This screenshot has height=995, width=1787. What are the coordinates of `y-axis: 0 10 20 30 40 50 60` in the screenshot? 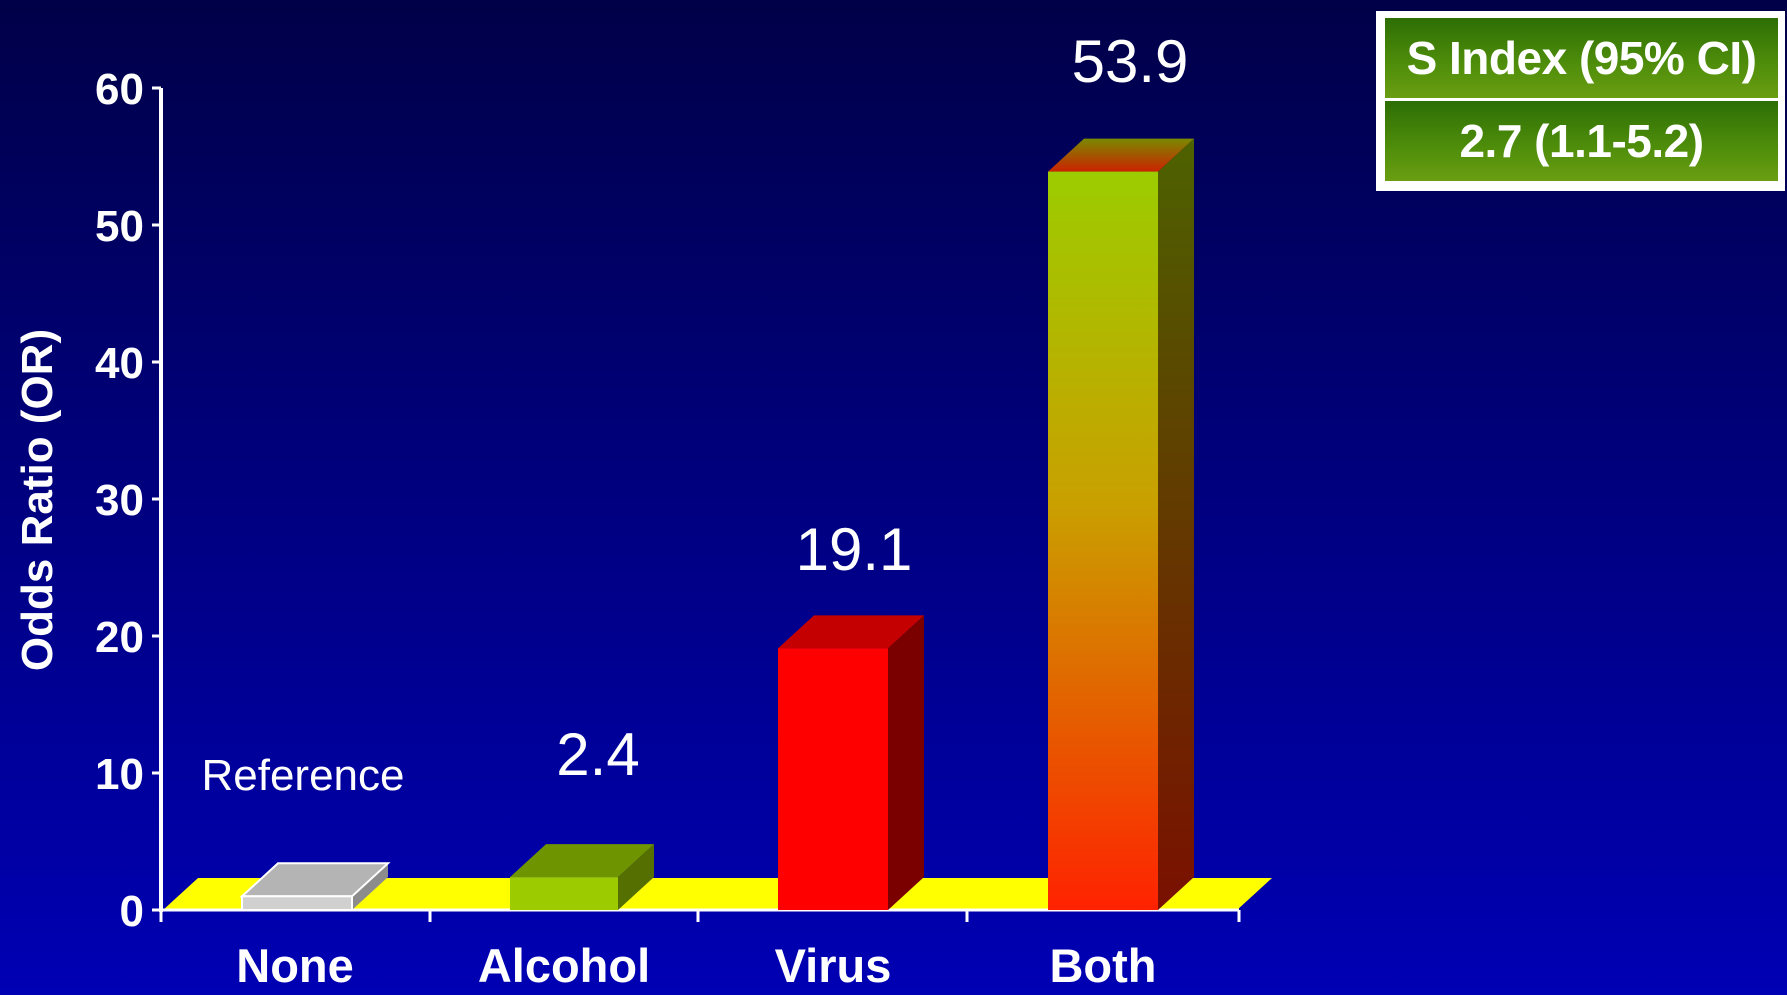 It's located at (129, 500).